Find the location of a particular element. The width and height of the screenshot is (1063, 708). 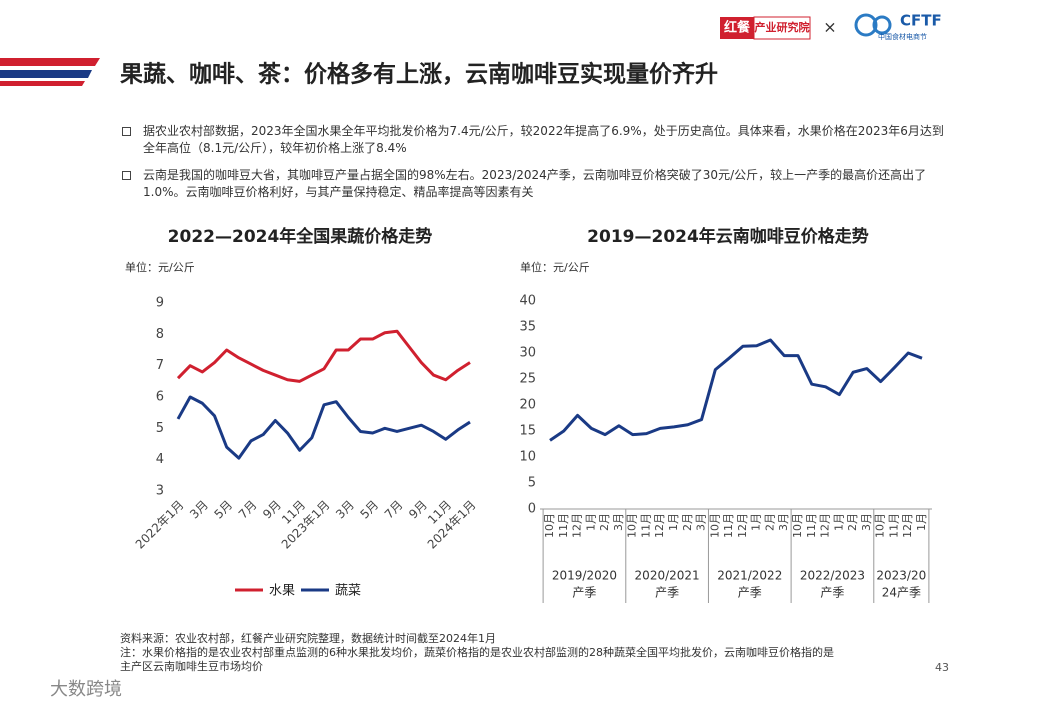

note-line: 主产区云南咖啡生豆市场均价 is located at coordinates (191, 666).